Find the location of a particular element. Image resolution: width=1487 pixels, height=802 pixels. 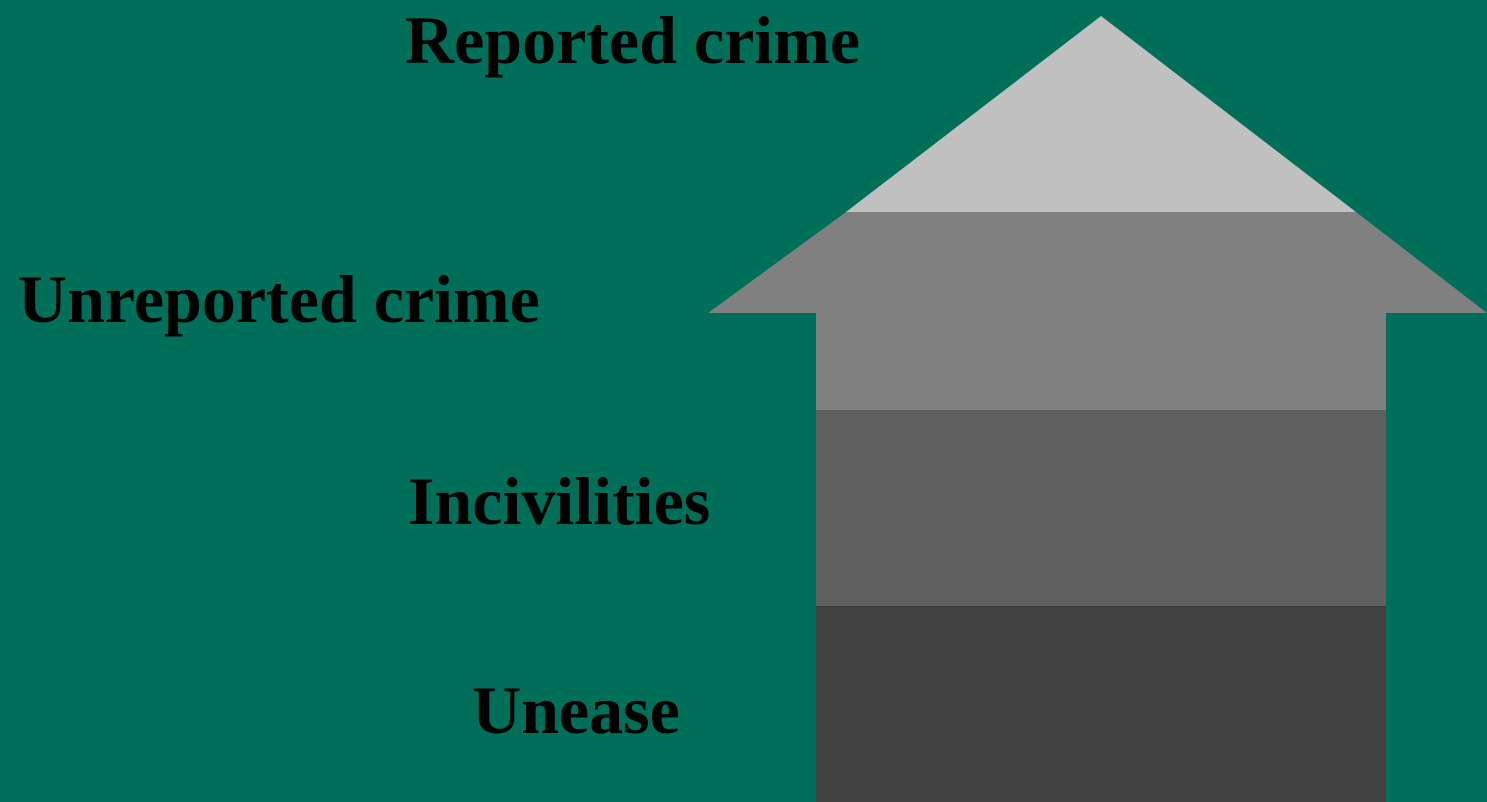

label-unreported-crime: Unreported crime is located at coordinates (279, 299).